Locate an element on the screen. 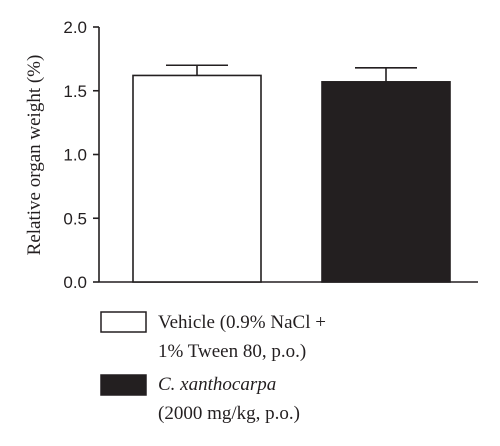 The image size is (500, 446). y-tick-label: 0.0 is located at coordinates (75, 282).